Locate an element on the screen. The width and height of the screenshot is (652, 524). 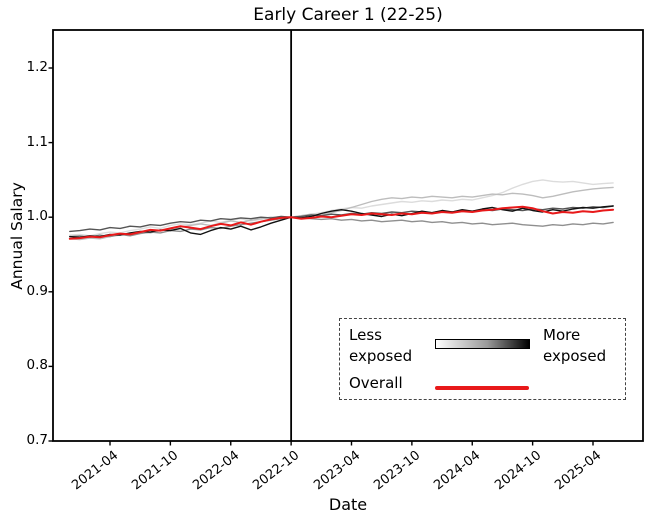
y-tick-label: 0.7 is located at coordinates (37, 440).